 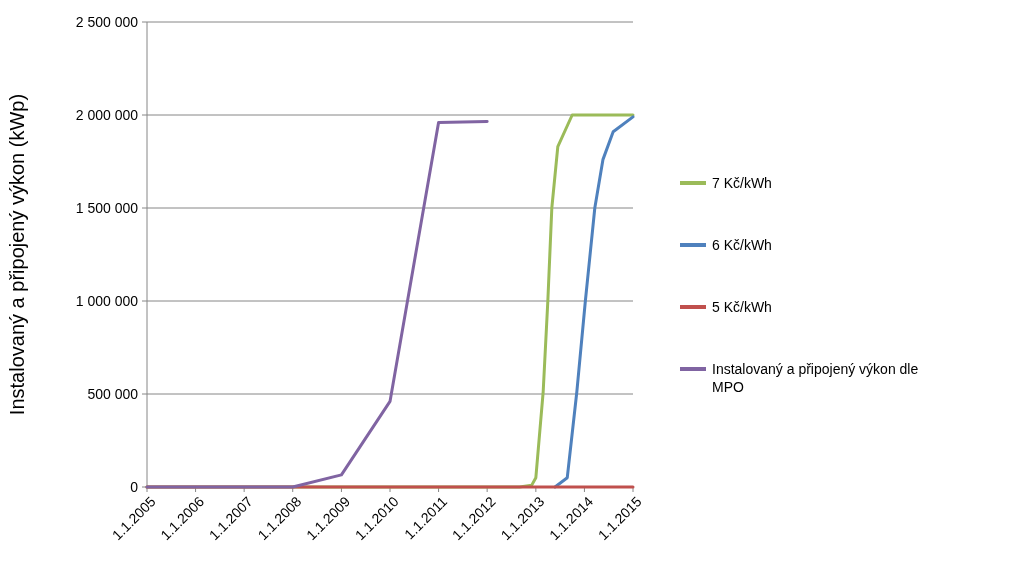 I want to click on y-tick-label: 0, so click(x=134, y=486).